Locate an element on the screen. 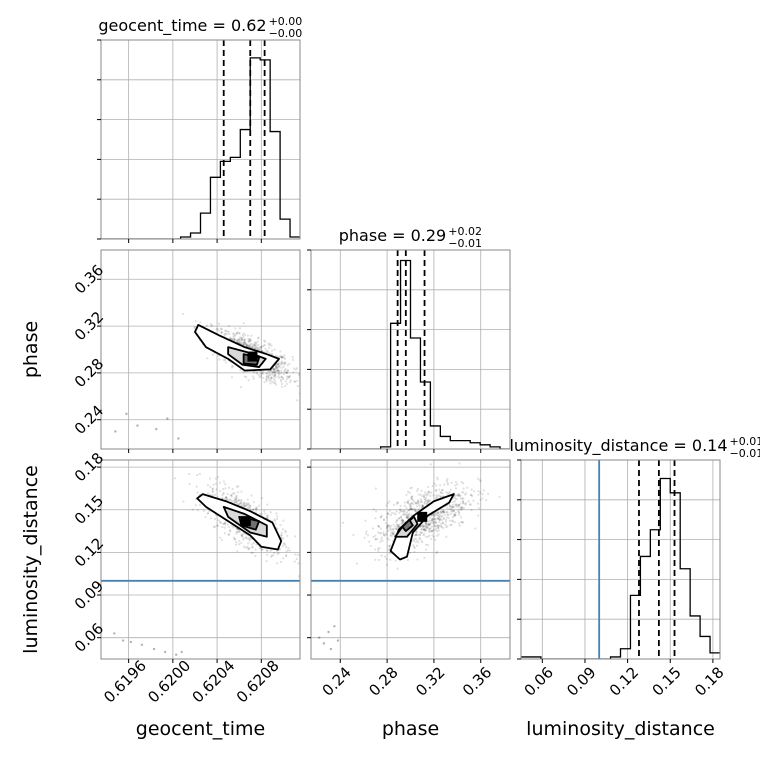 The image size is (760, 760). scatter-geocent_time-vs-phase-peak is located at coordinates (252, 356).